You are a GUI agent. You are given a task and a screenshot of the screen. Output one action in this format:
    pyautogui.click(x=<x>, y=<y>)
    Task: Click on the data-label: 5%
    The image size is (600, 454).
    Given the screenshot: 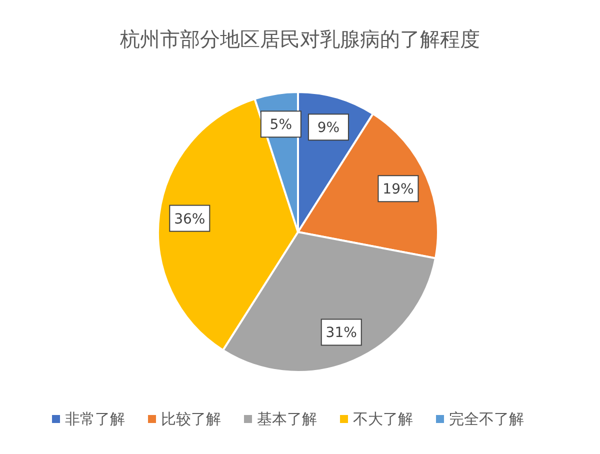 What is the action you would take?
    pyautogui.click(x=281, y=125)
    